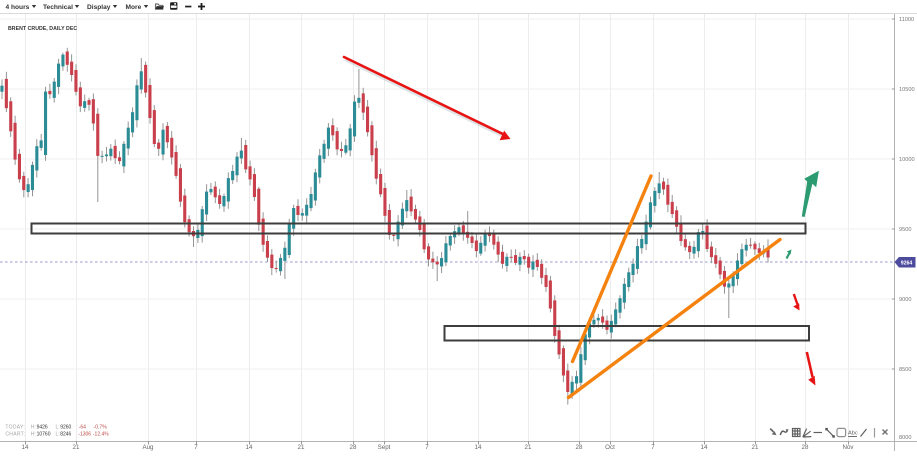  What do you see at coordinates (42, 428) in the screenshot?
I see `svg-text: 9426` at bounding box center [42, 428].